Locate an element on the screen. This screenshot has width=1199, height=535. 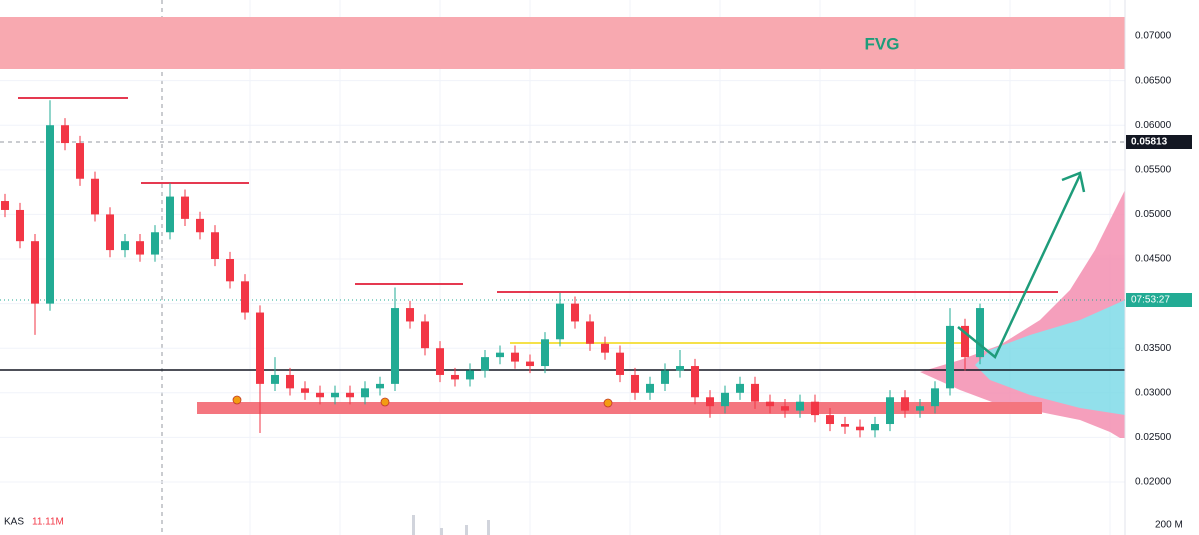
y-tick-label: 0.02000 is located at coordinates (1153, 482).